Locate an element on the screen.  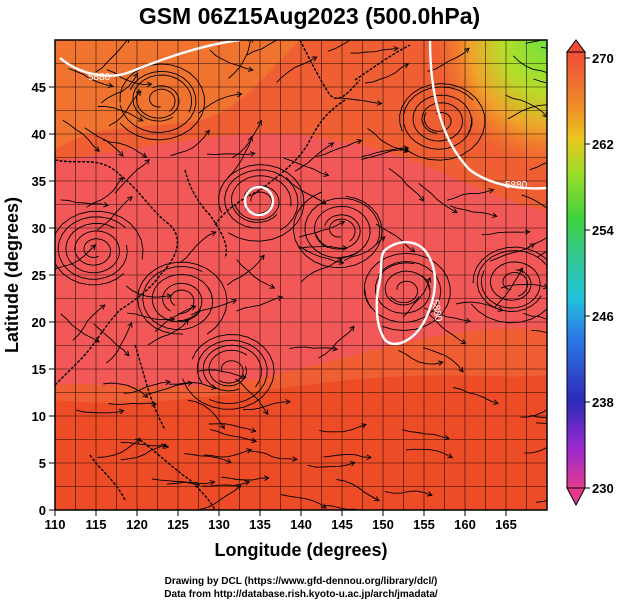
x-tick-label: 125 is located at coordinates (178, 524).